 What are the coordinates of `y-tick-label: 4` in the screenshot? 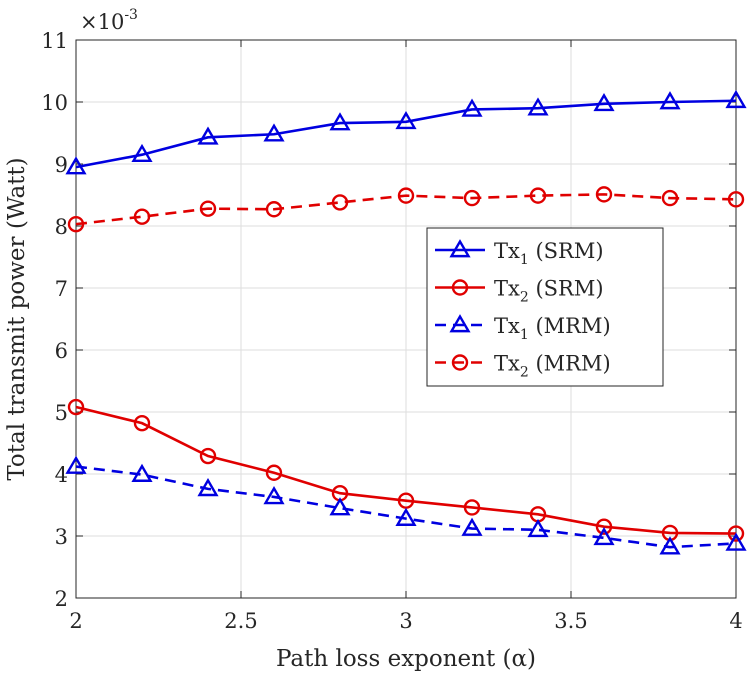 It's located at (61, 475).